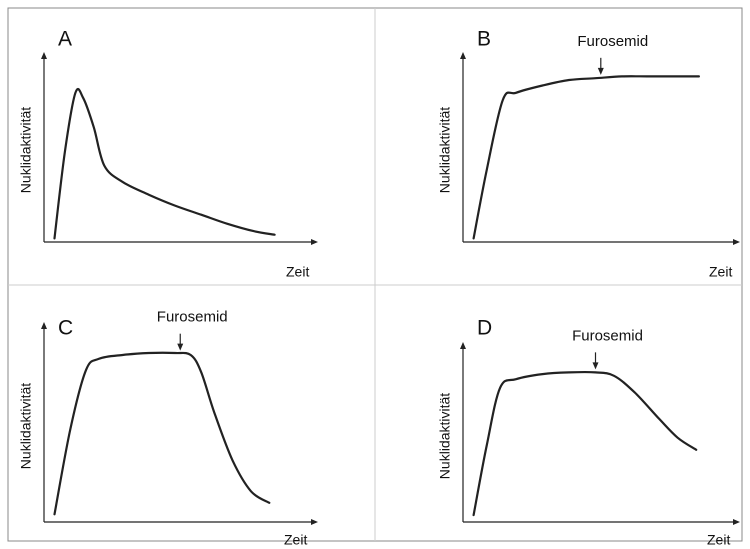  What do you see at coordinates (65, 39) in the screenshot?
I see `panel-label-a: A` at bounding box center [65, 39].